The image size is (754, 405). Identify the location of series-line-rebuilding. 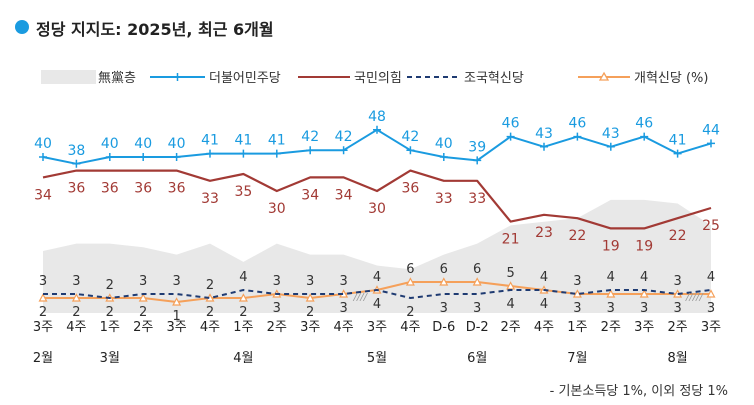
(377, 294).